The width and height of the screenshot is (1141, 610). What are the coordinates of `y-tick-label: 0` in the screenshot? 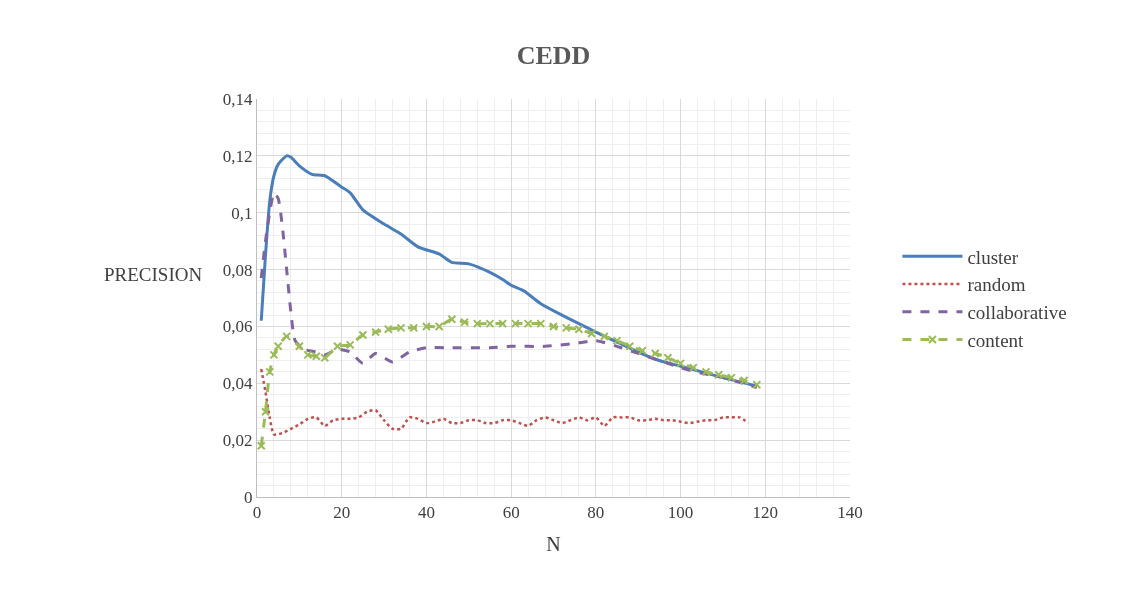 It's located at (248, 497).